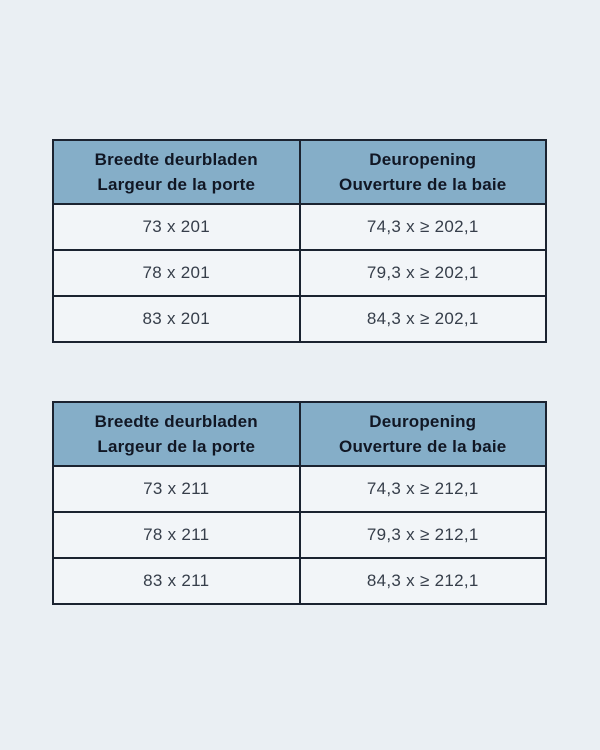 This screenshot has height=750, width=600. What do you see at coordinates (176, 489) in the screenshot?
I see `cell-door-size: 73 x 211` at bounding box center [176, 489].